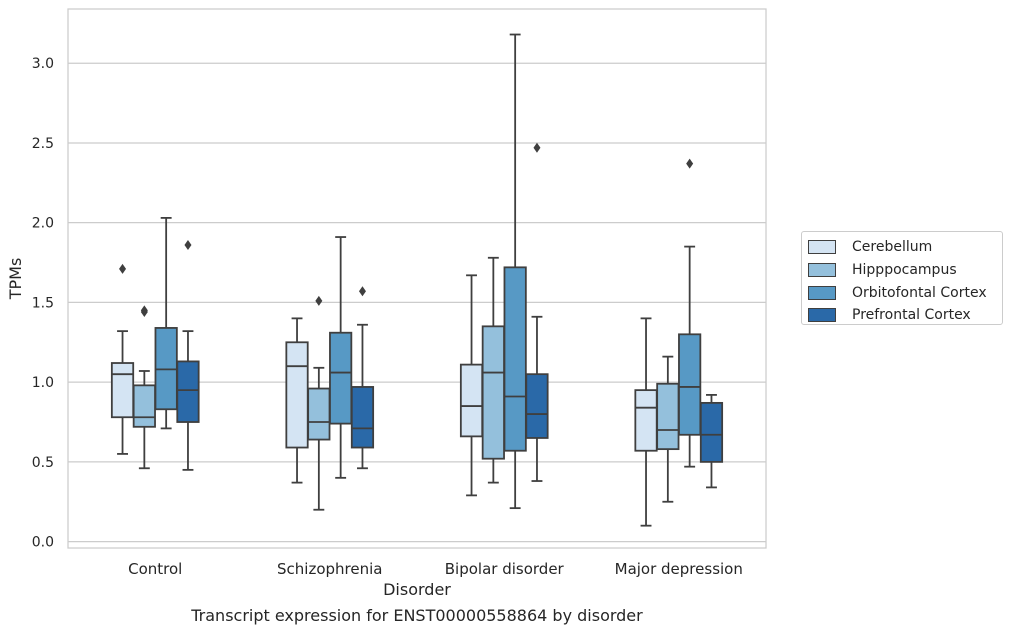 The image size is (1014, 634). I want to click on y-axis-ticks: 0.0 0.5 1.0 1.5 2.0 2.5 3.0, so click(43, 303).